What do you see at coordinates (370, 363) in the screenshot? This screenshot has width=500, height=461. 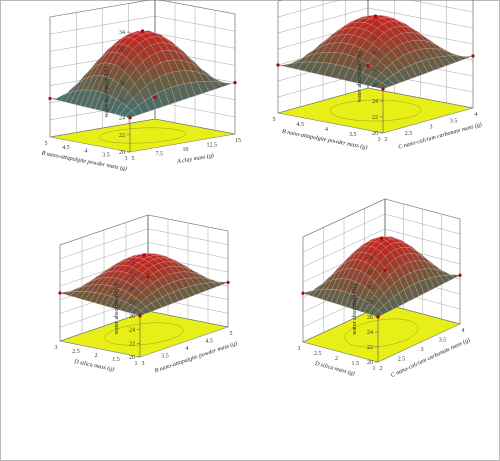 I see `z-tick-label: 20` at bounding box center [370, 363].